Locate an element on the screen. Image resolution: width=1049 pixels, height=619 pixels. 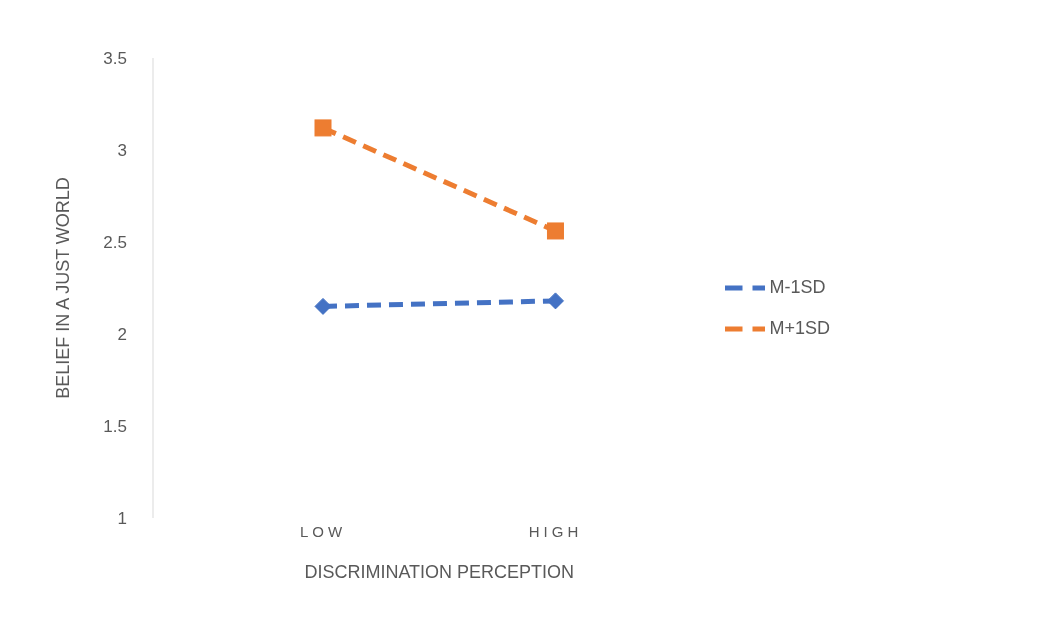
y-tick-label: 1 is located at coordinates (122, 519).